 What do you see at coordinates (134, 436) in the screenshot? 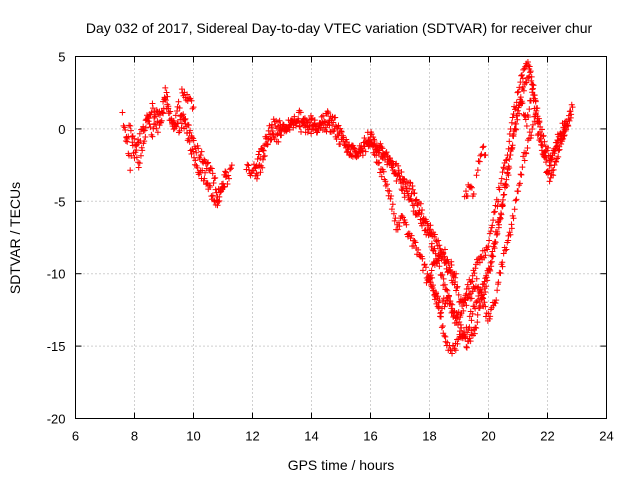
I see `x-tick-label: 8` at bounding box center [134, 436].